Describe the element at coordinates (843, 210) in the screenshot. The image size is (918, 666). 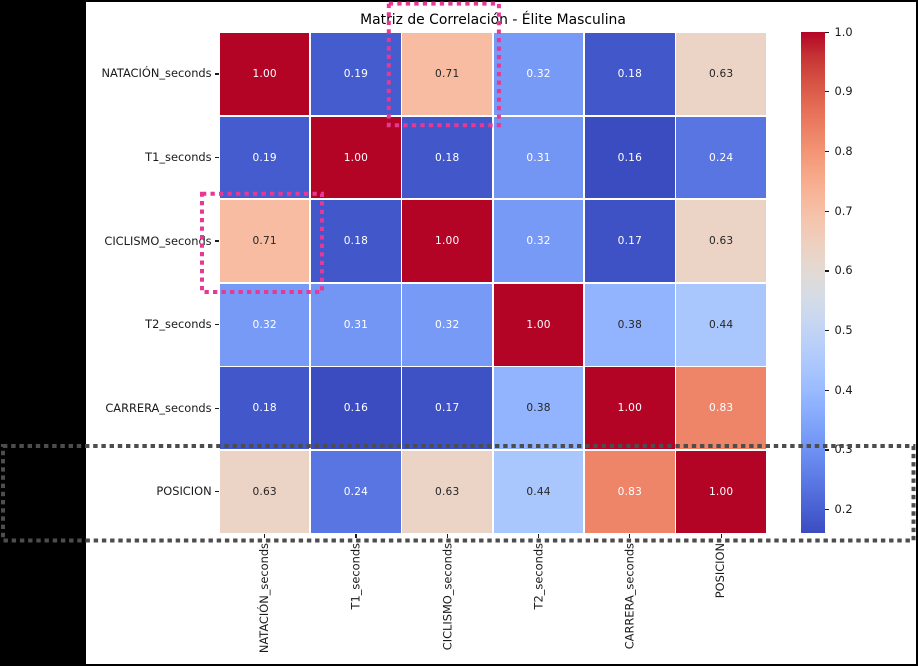
I see `colorbar-tick-label: 0.7` at that location.